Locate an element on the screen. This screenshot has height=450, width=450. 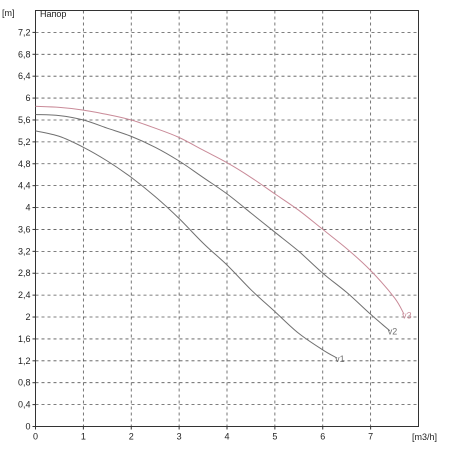
x-tick-label: 2 is located at coordinates (131, 437).